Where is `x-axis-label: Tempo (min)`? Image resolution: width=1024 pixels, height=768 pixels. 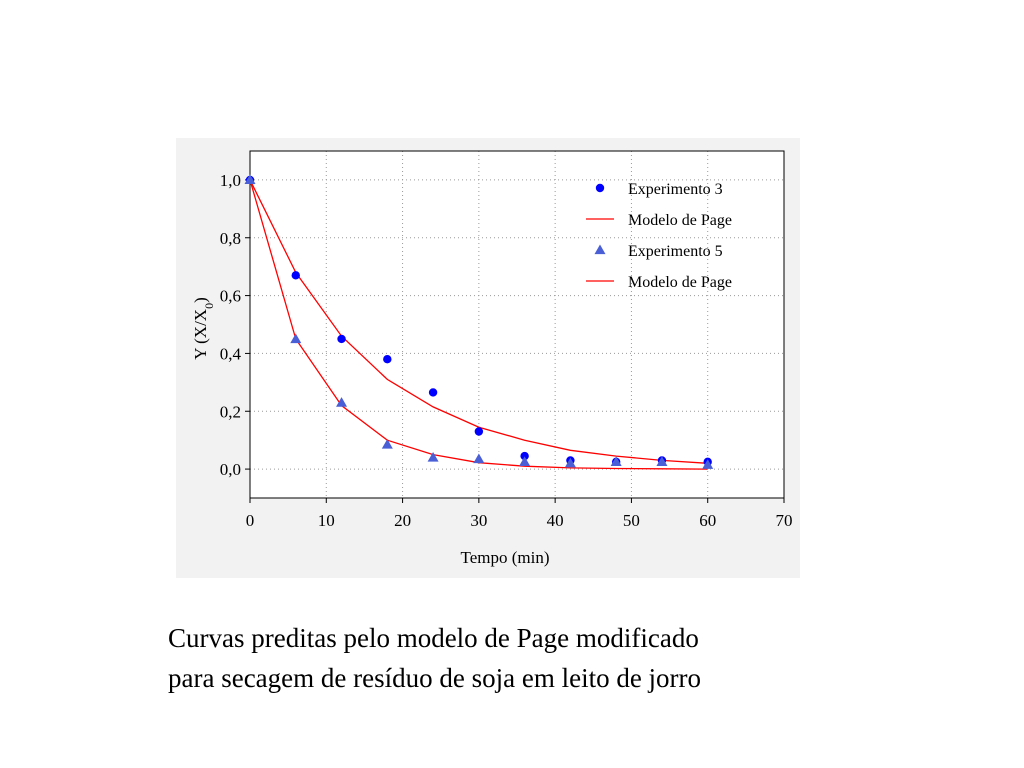 x-axis-label: Tempo (min) is located at coordinates (505, 557).